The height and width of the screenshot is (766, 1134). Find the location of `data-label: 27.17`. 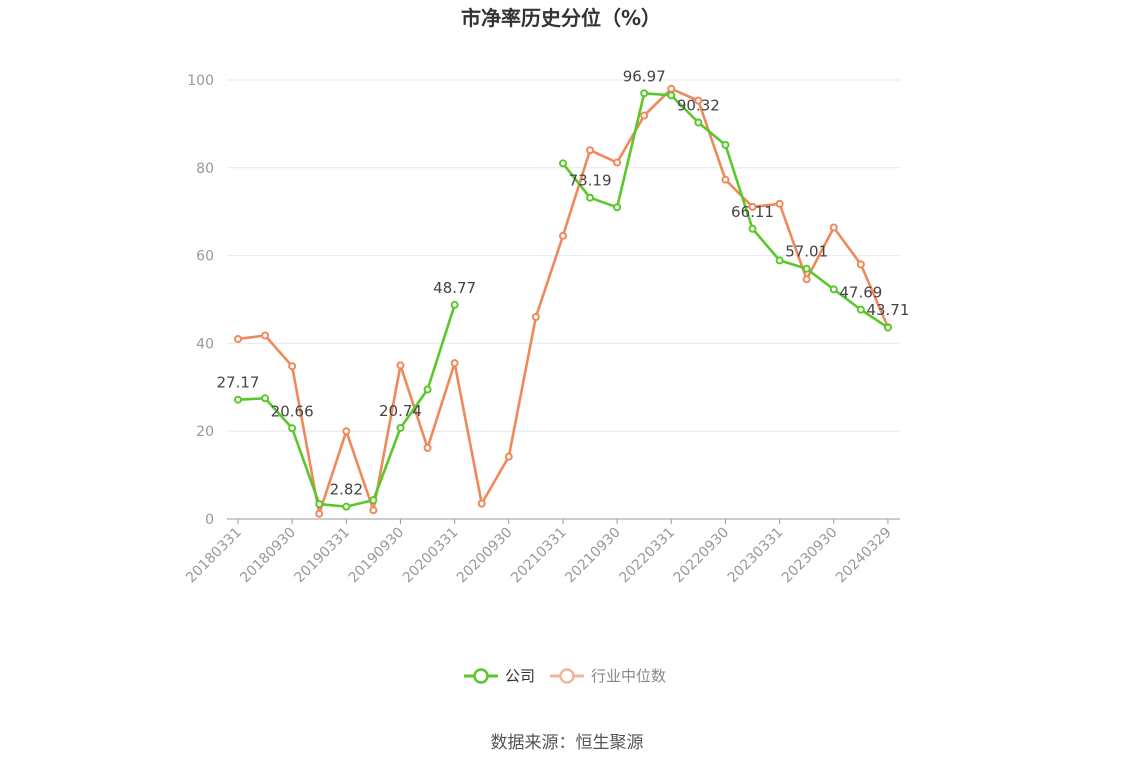

data-label: 27.17 is located at coordinates (238, 383).